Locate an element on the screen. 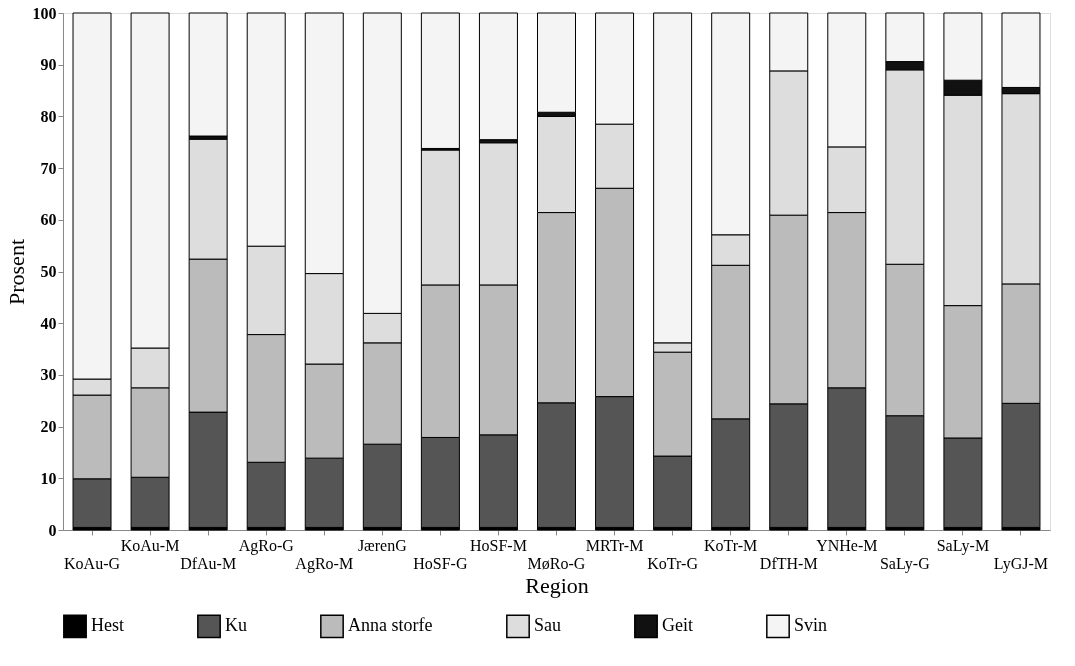 This screenshot has height=666, width=1075. y-tick-label: 80 is located at coordinates (48, 116).